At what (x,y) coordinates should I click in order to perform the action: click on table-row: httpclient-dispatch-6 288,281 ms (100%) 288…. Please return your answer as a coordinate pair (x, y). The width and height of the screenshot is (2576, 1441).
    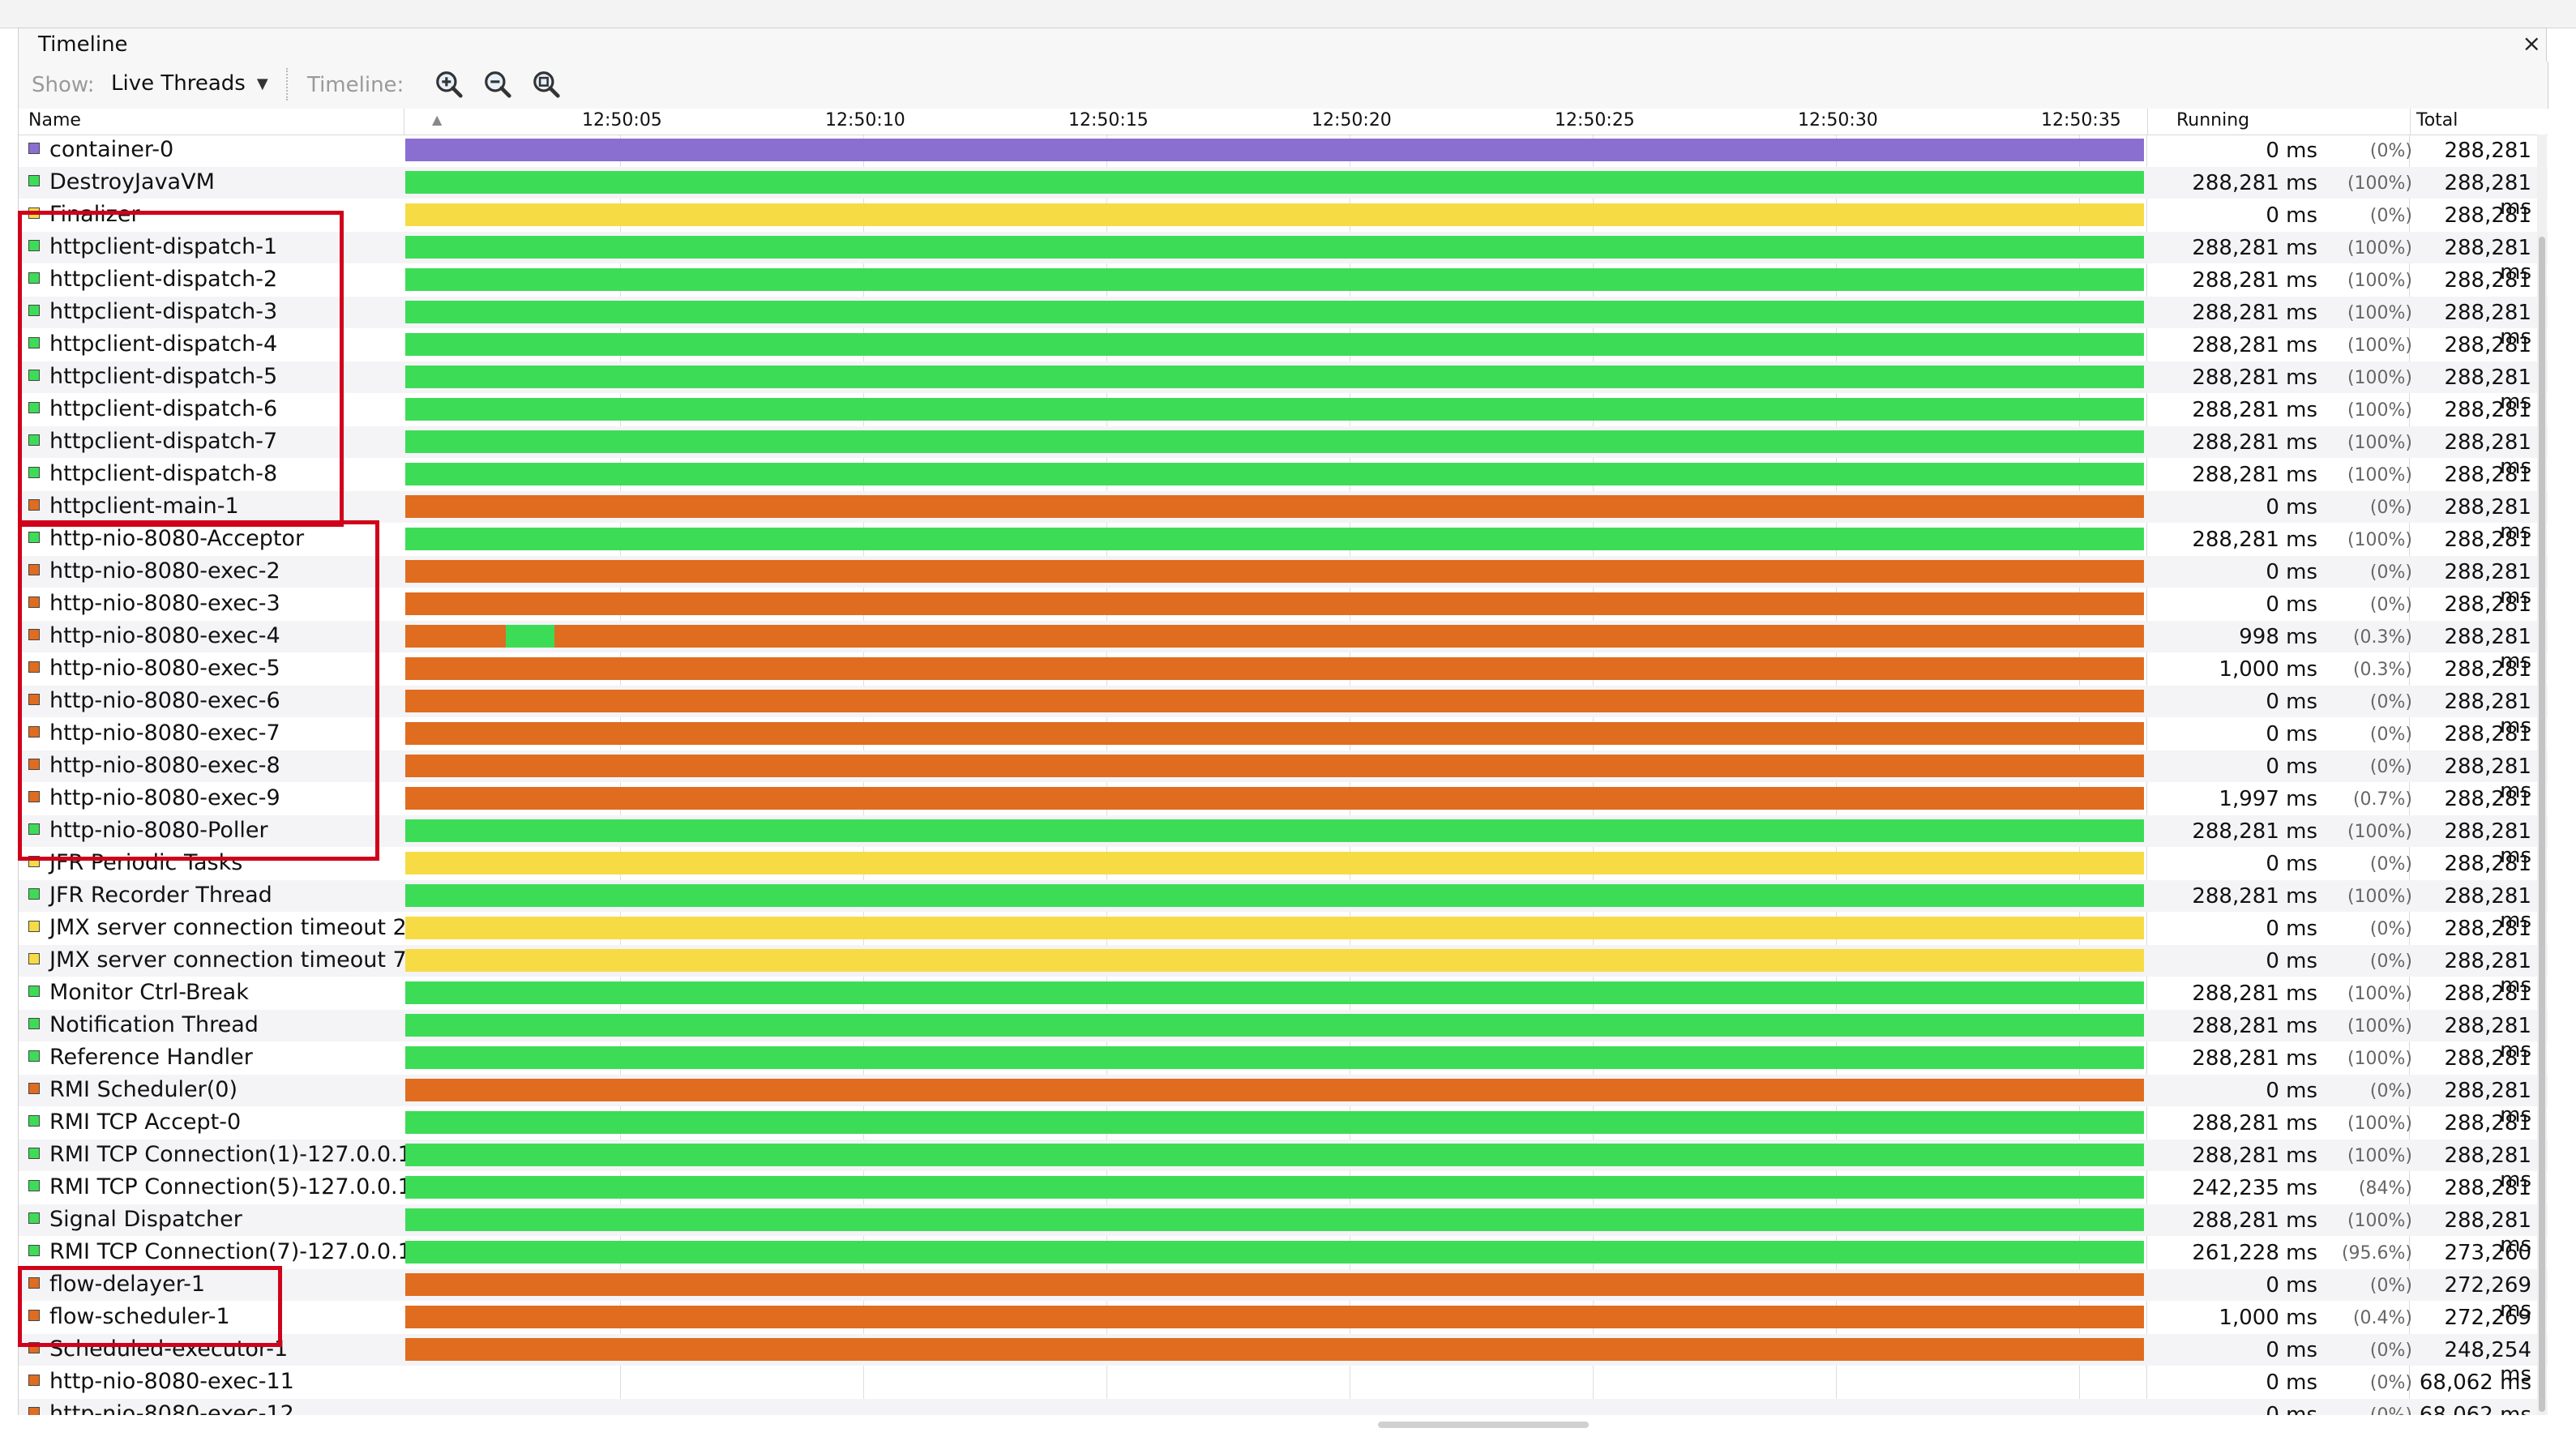
    Looking at the image, I should click on (1283, 420).